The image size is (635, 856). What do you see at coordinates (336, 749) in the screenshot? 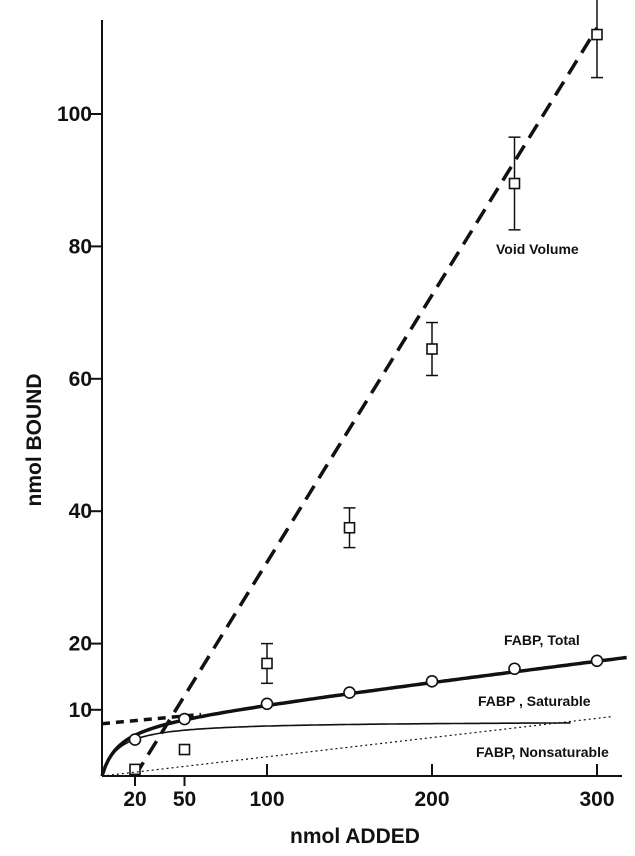
I see `fabp-saturable-line` at bounding box center [336, 749].